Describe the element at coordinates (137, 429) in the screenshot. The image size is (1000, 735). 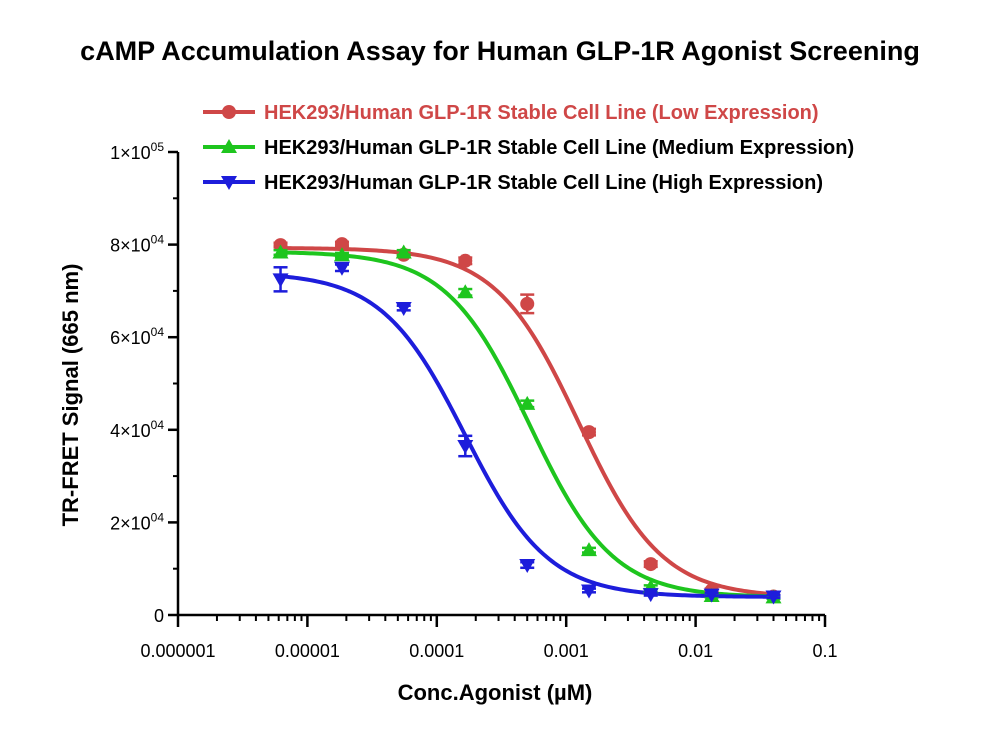
I see `y-tick-label: 4×1004` at that location.